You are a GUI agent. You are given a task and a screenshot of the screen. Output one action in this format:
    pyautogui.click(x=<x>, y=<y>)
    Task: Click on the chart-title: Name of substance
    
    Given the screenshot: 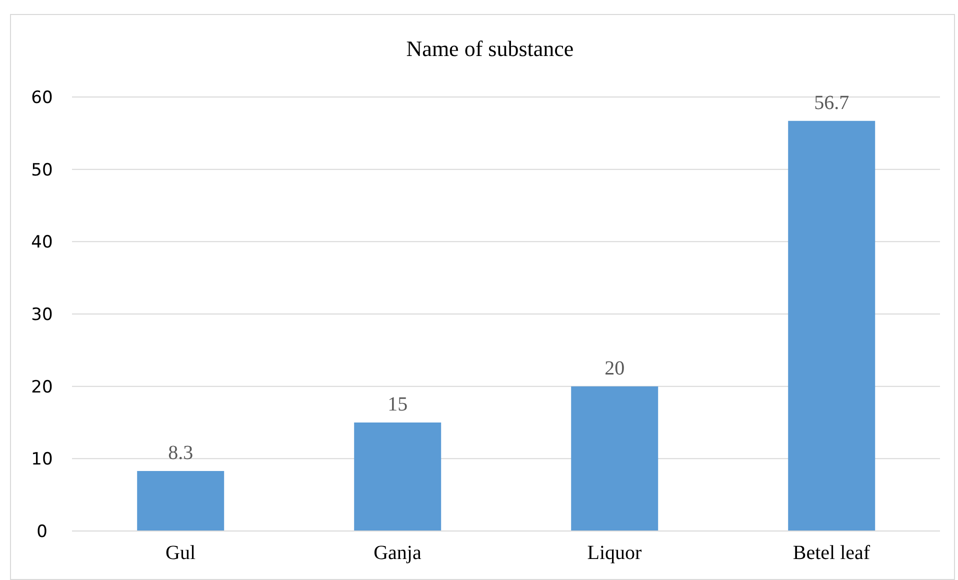 What is the action you would take?
    pyautogui.click(x=490, y=49)
    